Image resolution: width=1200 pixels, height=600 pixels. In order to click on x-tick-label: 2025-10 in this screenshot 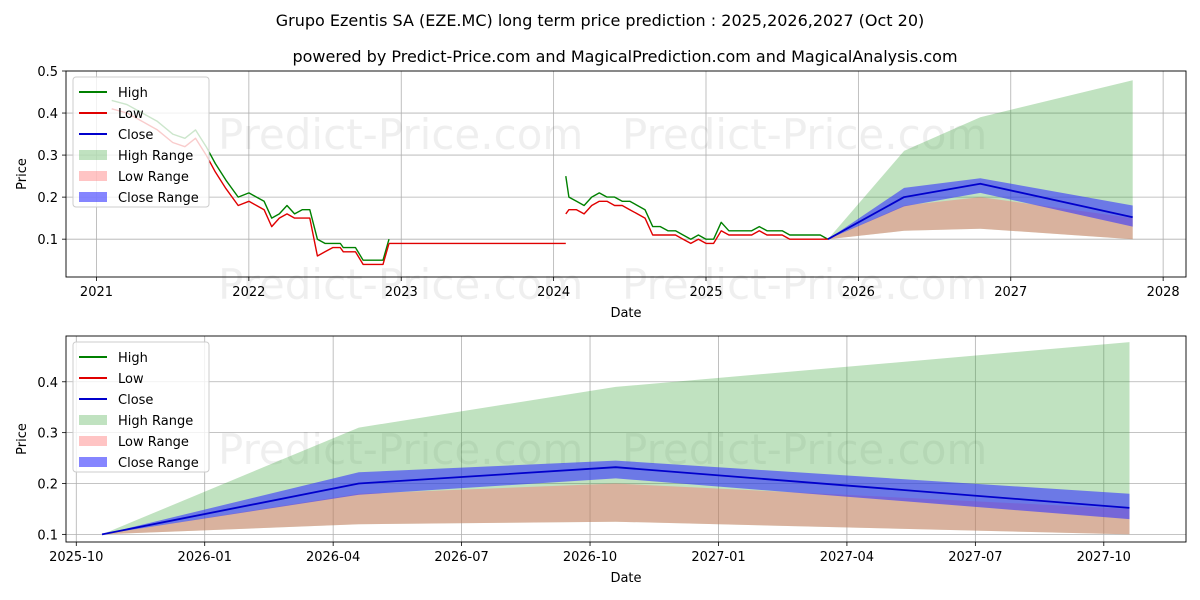, I will do `click(76, 557)`.